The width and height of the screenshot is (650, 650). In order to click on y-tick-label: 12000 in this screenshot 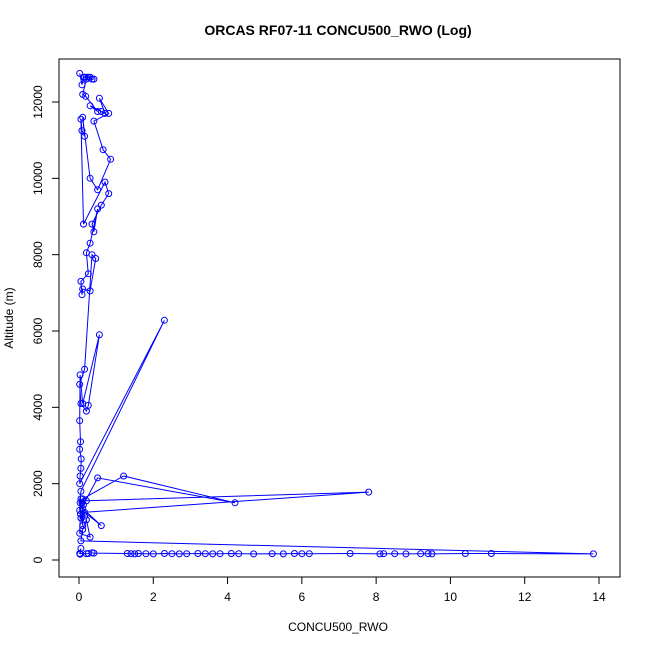, I will do `click(38, 102)`.